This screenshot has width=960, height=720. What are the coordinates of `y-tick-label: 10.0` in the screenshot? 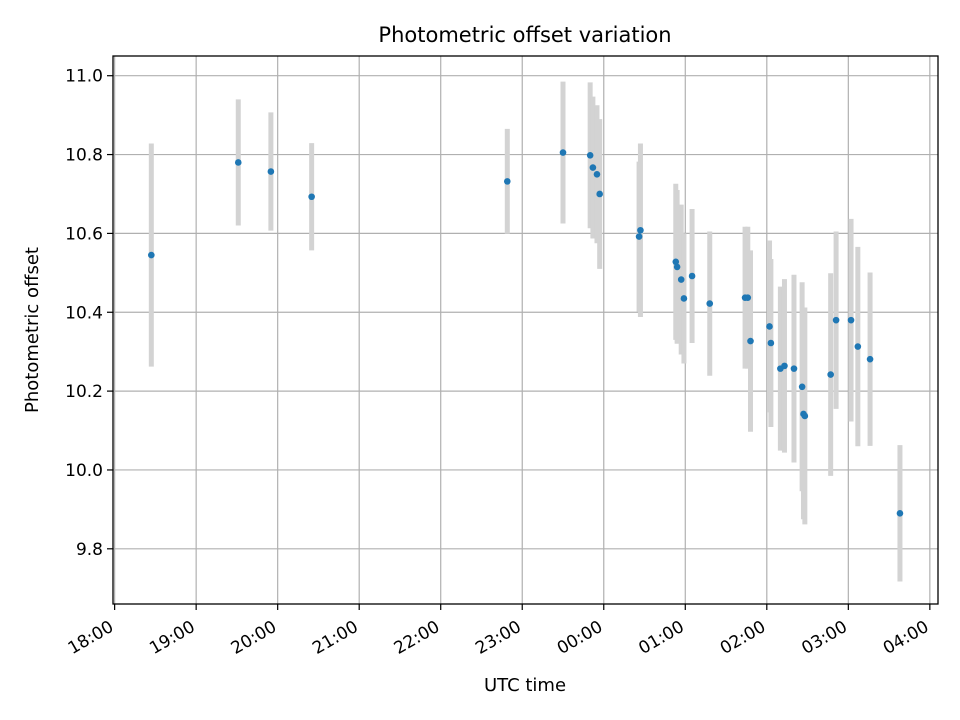 It's located at (84, 471).